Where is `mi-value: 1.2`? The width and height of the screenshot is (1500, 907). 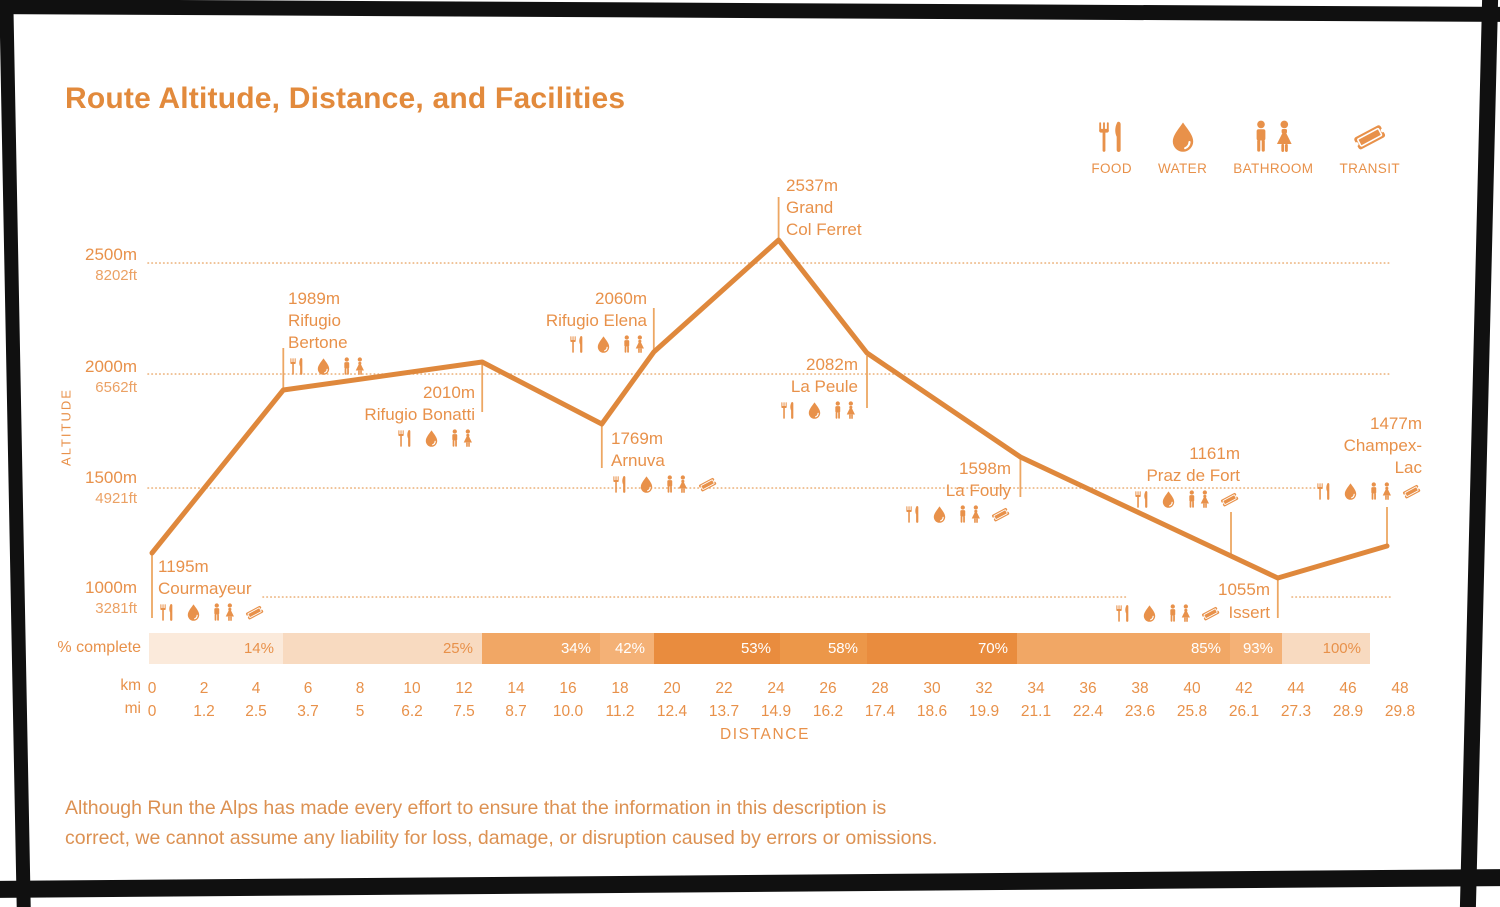
mi-value: 1.2 is located at coordinates (204, 711).